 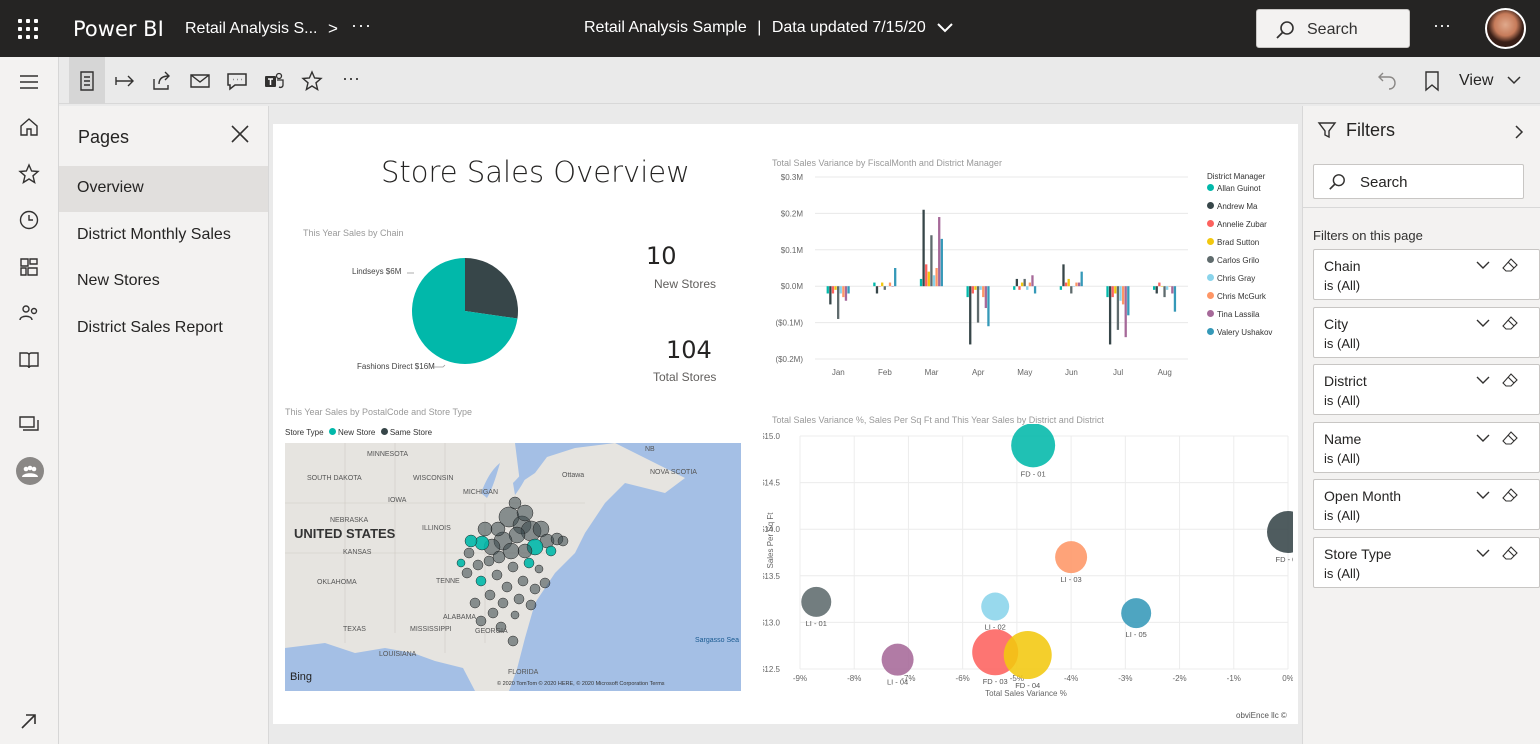 What do you see at coordinates (1510, 437) in the screenshot?
I see `clear-filter-eraser-icon` at bounding box center [1510, 437].